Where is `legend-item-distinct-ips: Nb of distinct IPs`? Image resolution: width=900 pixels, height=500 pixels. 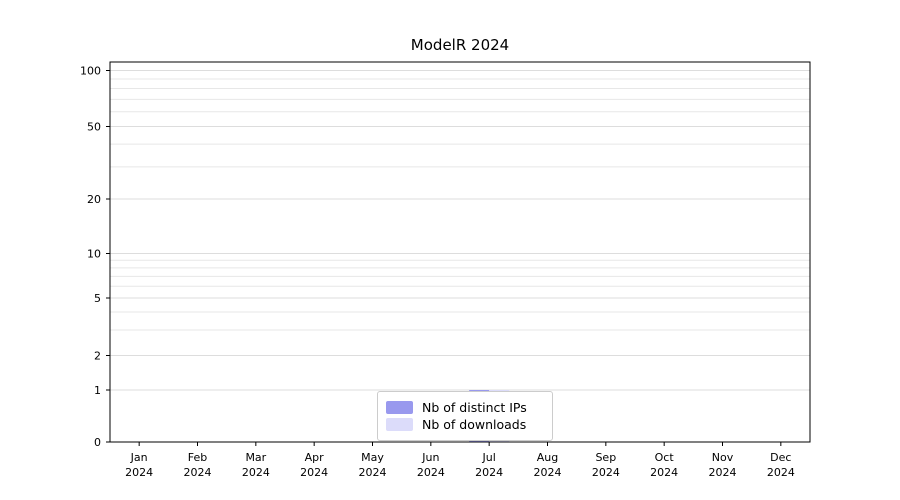
legend-item-distinct-ips: Nb of distinct IPs is located at coordinates (465, 407).